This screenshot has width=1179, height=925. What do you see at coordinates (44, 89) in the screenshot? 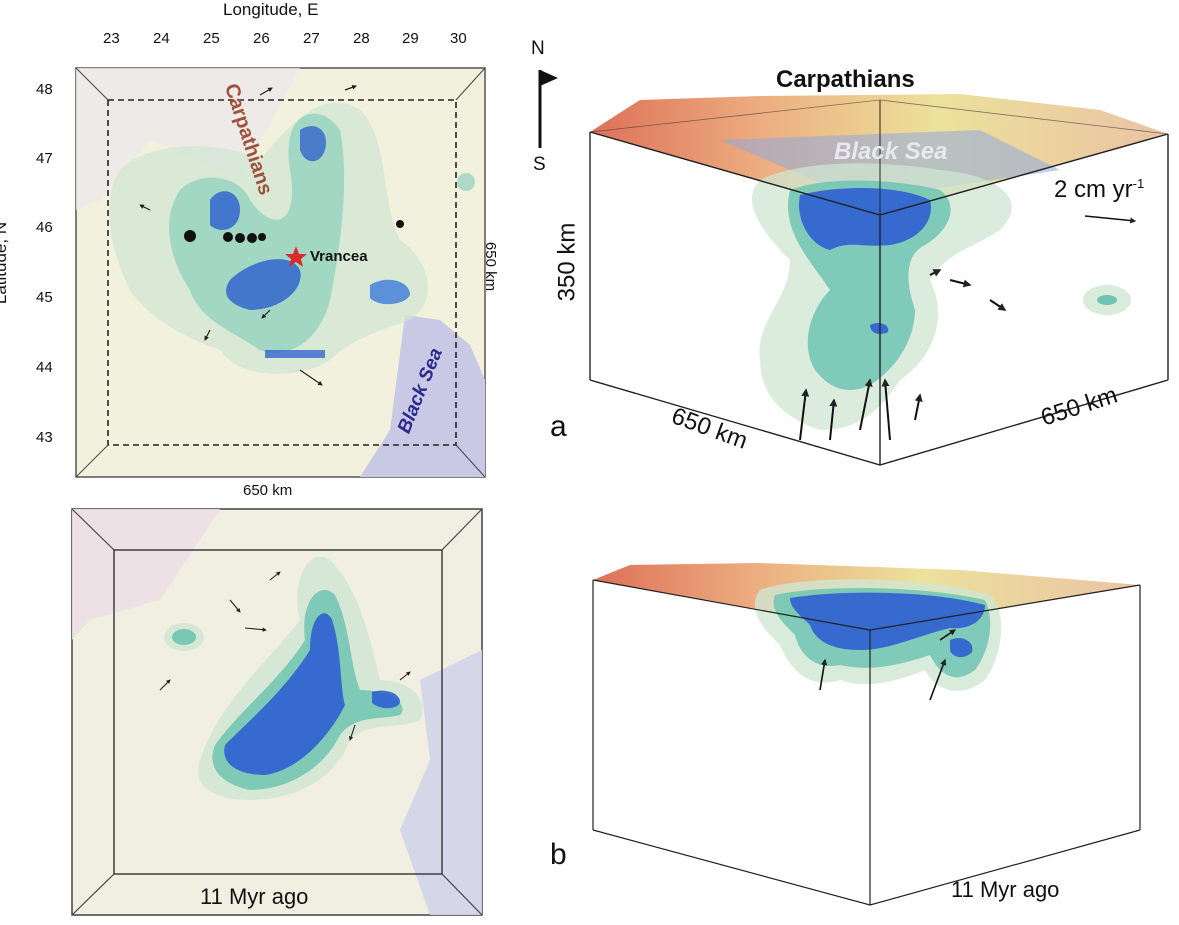
I see `lat-tick-48: 48` at bounding box center [44, 89].